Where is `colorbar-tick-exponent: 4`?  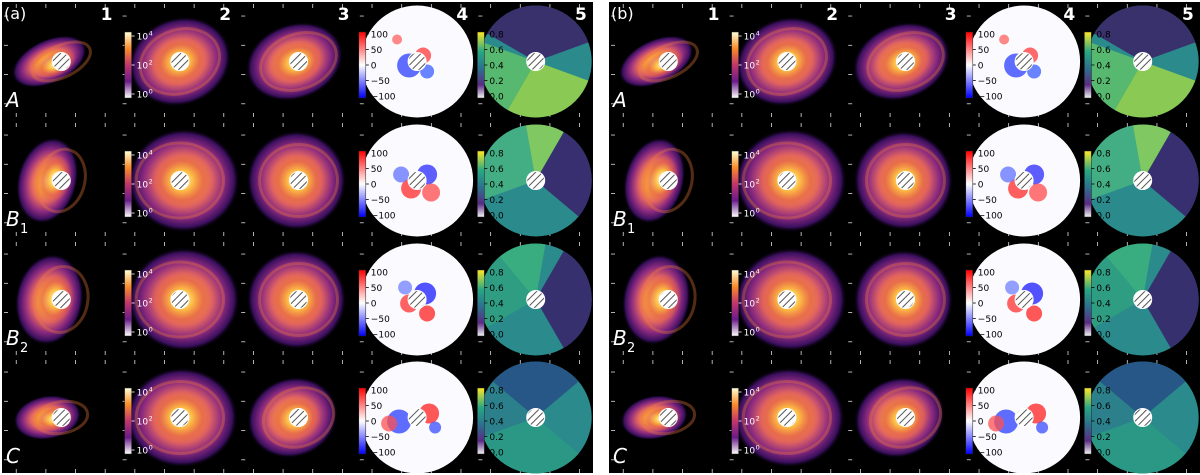
colorbar-tick-exponent: 4 is located at coordinates (151, 272).